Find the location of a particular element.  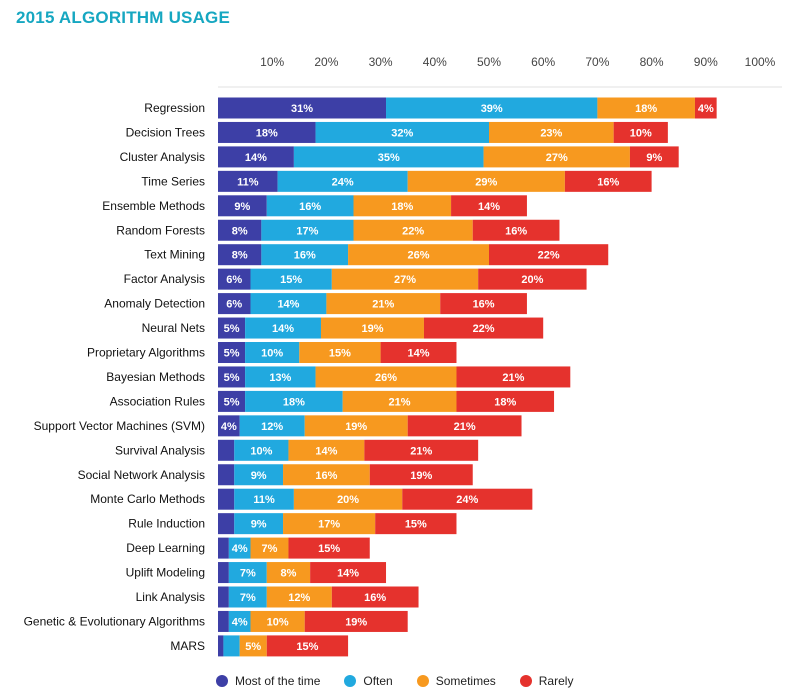

bar-often-factor-analysis is located at coordinates (291, 279).